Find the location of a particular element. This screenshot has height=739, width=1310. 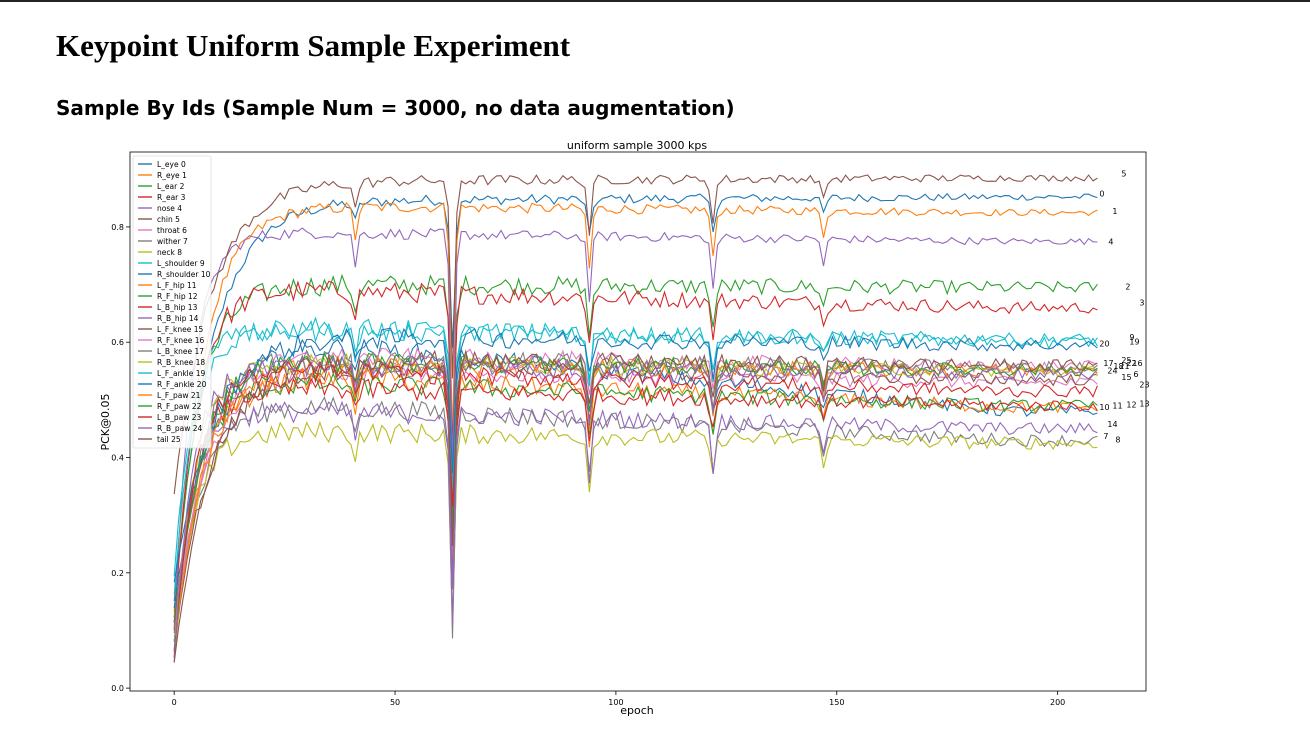

x-tick-label: 200 is located at coordinates (1057, 702).